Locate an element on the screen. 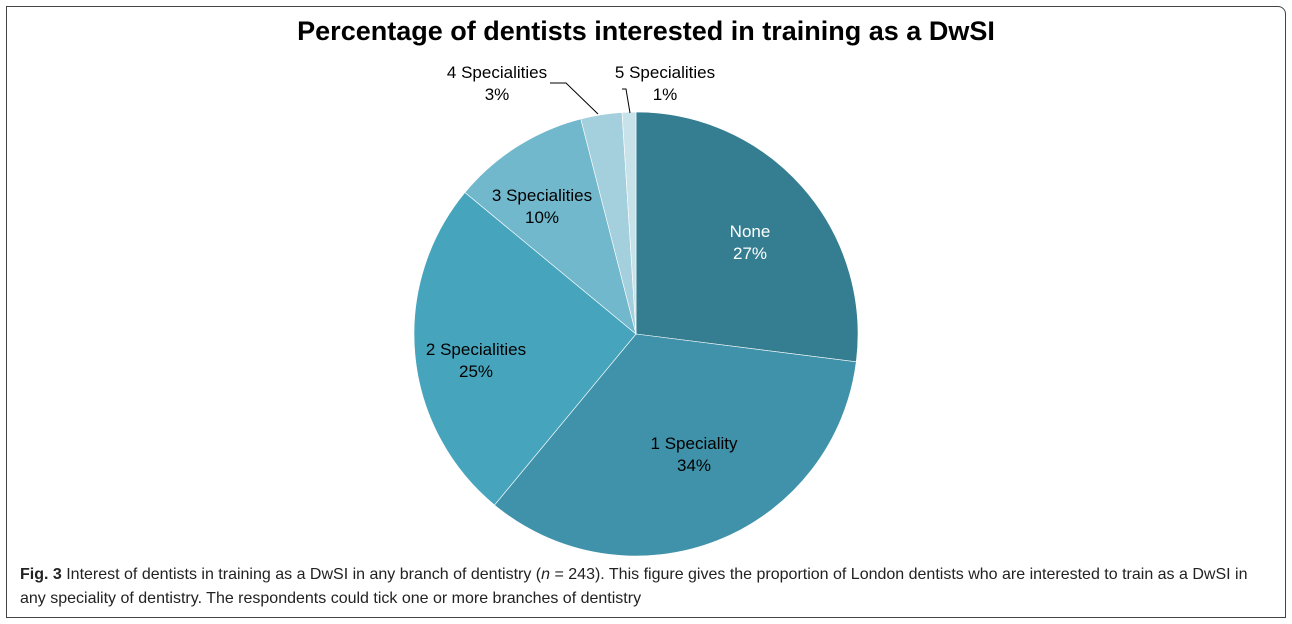 The image size is (1292, 624). slice-label-5-specialities: 5 Specialities is located at coordinates (665, 72).